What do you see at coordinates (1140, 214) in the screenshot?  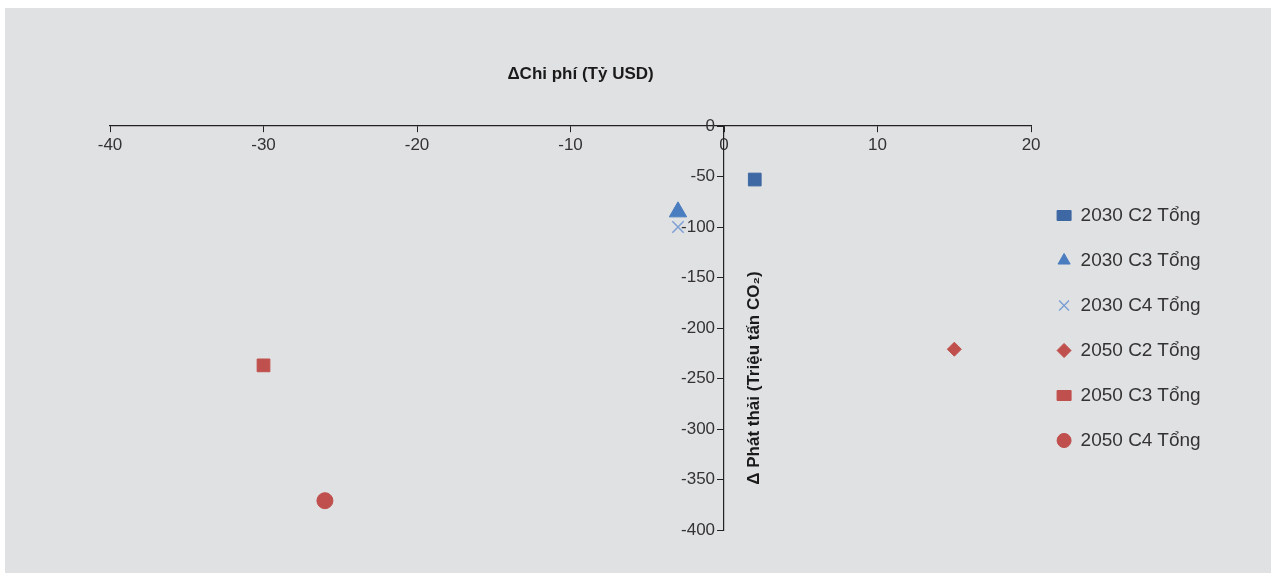 I see `legend-label: 2030 C2 Tổng` at bounding box center [1140, 214].